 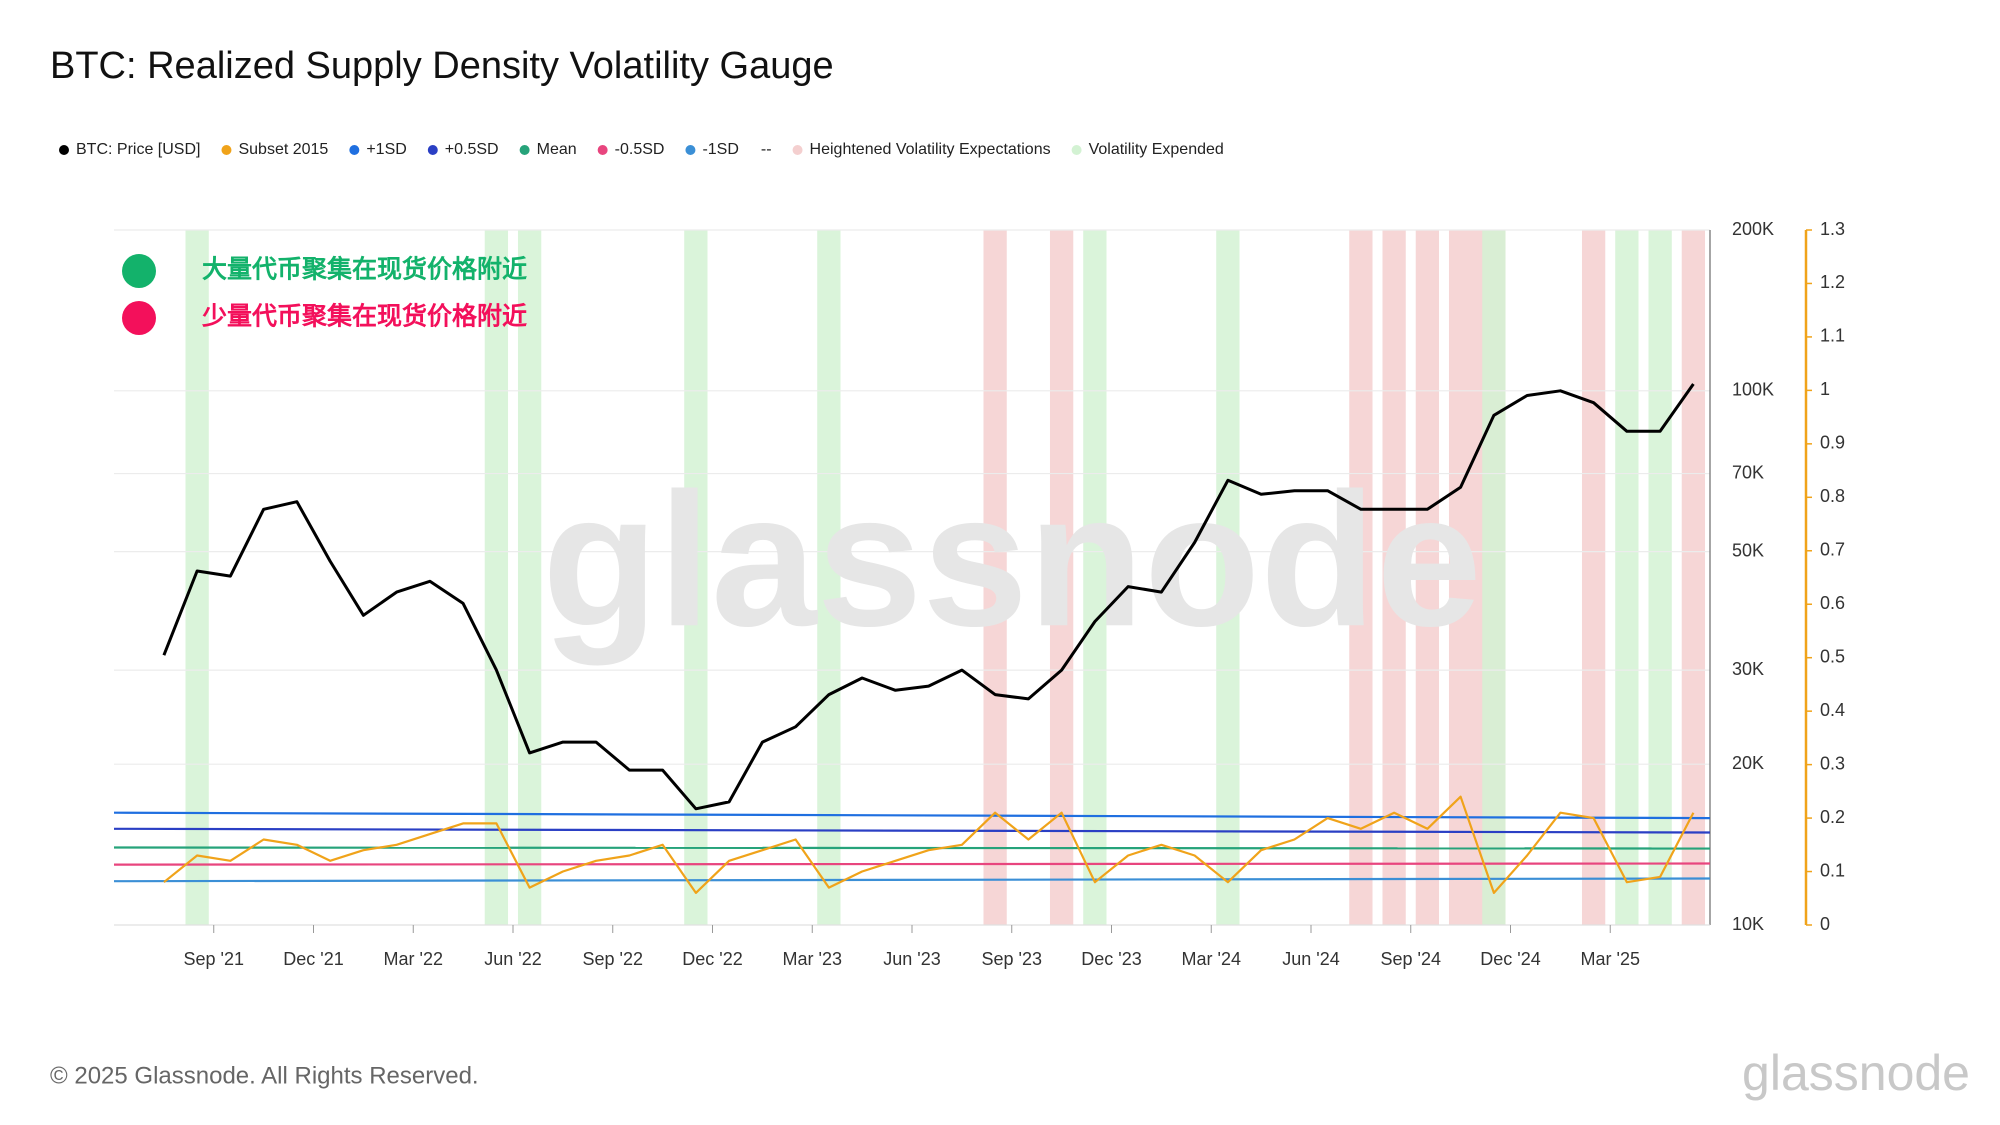 What do you see at coordinates (1211, 959) in the screenshot?
I see `x-tick-label: Mar '24` at bounding box center [1211, 959].